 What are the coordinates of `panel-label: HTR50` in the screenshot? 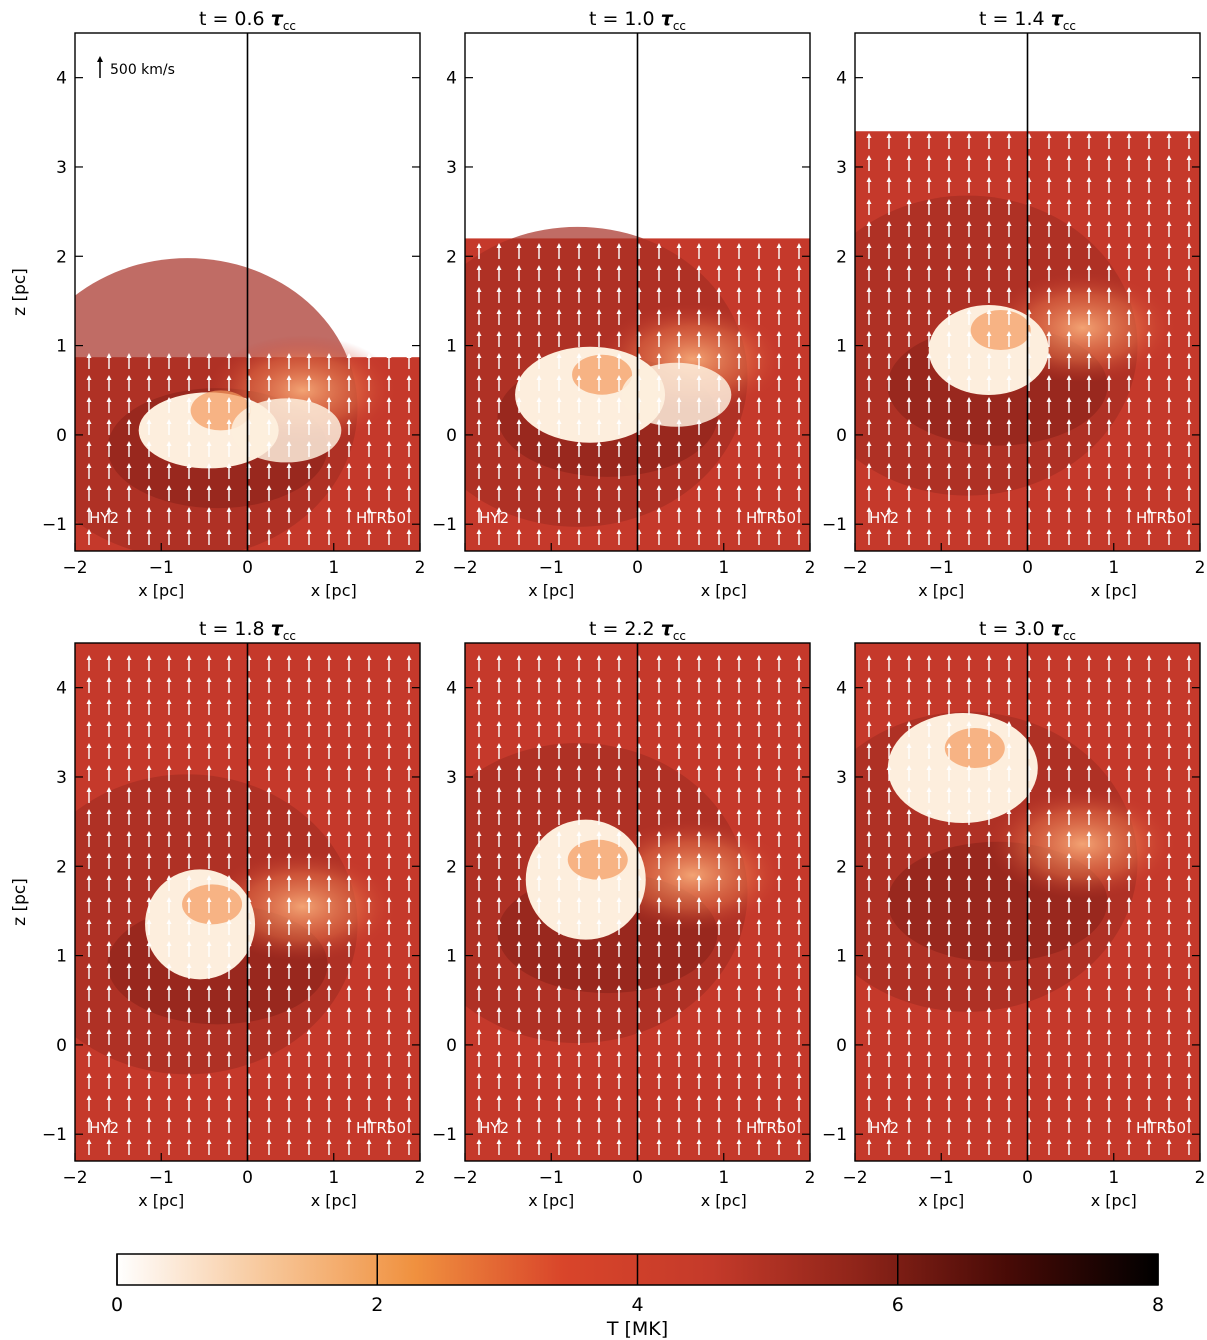 It's located at (771, 518).